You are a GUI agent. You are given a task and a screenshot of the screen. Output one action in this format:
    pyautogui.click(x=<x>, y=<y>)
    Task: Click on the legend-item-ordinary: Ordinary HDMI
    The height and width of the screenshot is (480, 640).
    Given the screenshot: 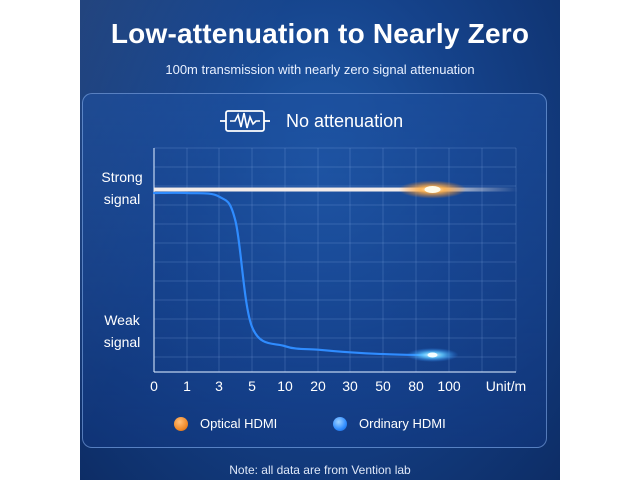 What is the action you would take?
    pyautogui.click(x=389, y=423)
    